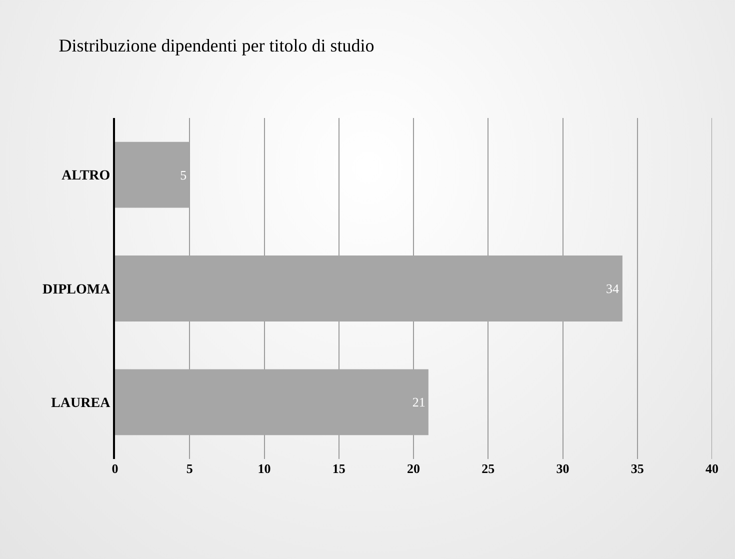 Image resolution: width=735 pixels, height=559 pixels. Describe the element at coordinates (419, 402) in the screenshot. I see `data-label: 21` at that location.